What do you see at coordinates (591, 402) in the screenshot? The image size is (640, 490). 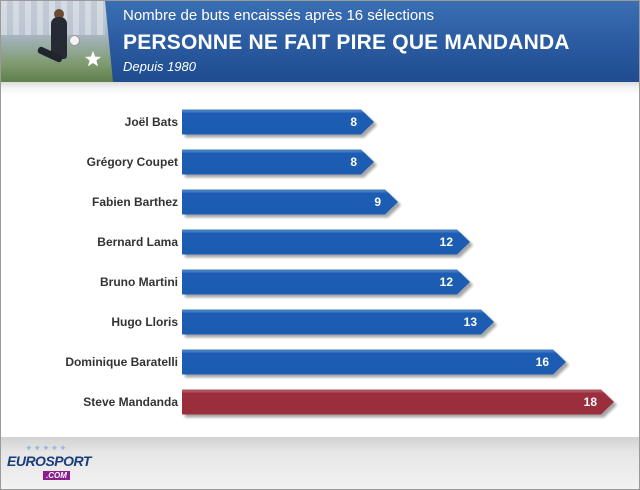 I see `value-label: 18` at bounding box center [591, 402].